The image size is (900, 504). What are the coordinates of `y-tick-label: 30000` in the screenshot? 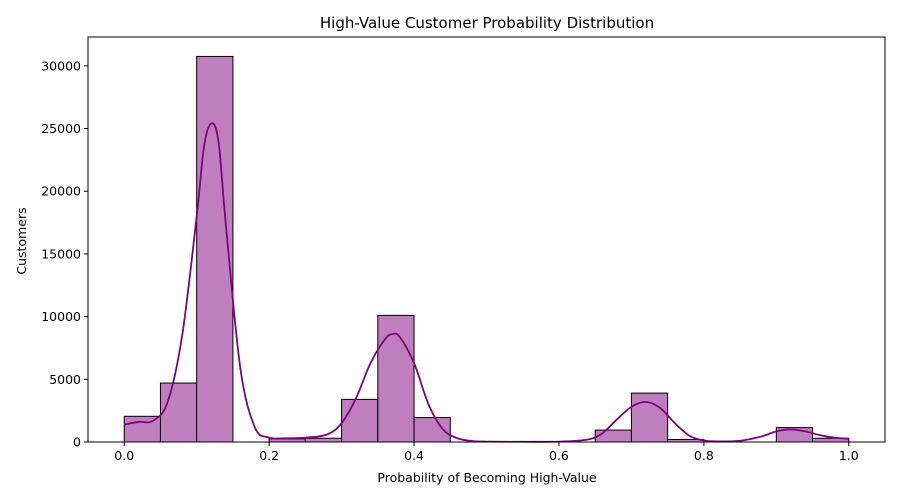 It's located at (61, 65).